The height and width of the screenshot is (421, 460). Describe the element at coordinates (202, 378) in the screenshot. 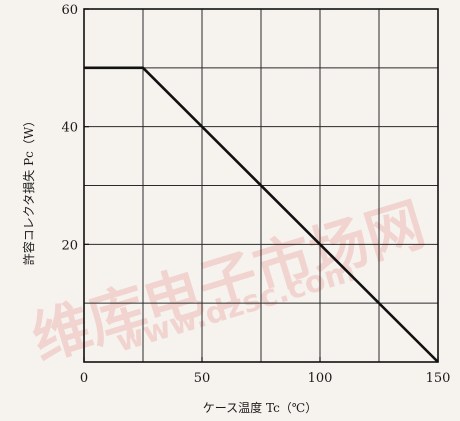

I see `x-tick-label: 50` at that location.